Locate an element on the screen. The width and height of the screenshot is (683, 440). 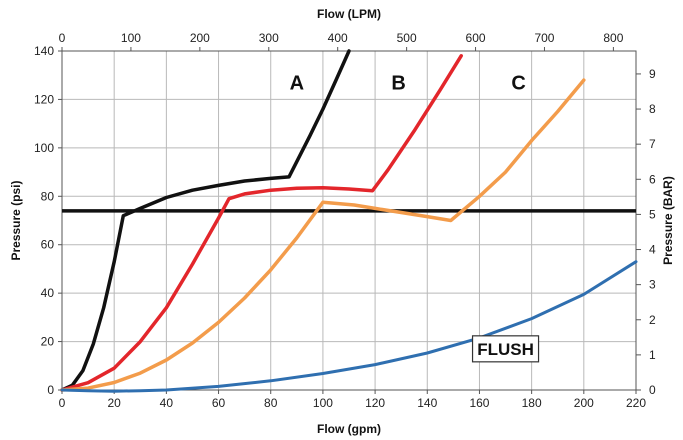
y2-tick-label: 8 is located at coordinates (652, 109).